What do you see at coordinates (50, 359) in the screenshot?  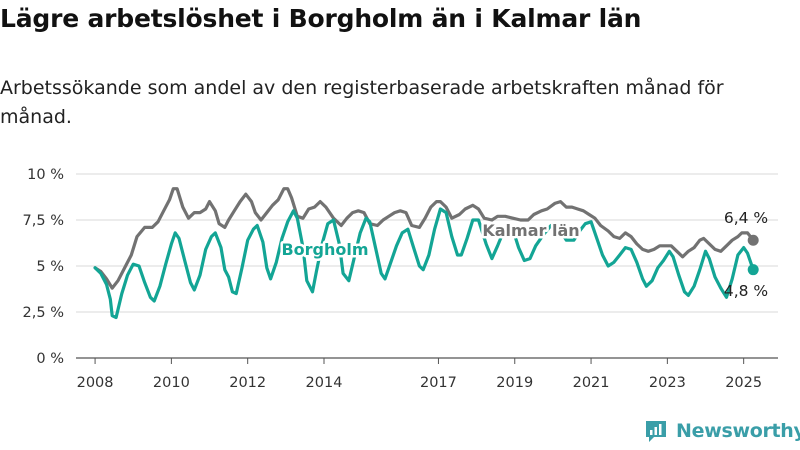 I see `y-tick-label: 0 %` at bounding box center [50, 359].